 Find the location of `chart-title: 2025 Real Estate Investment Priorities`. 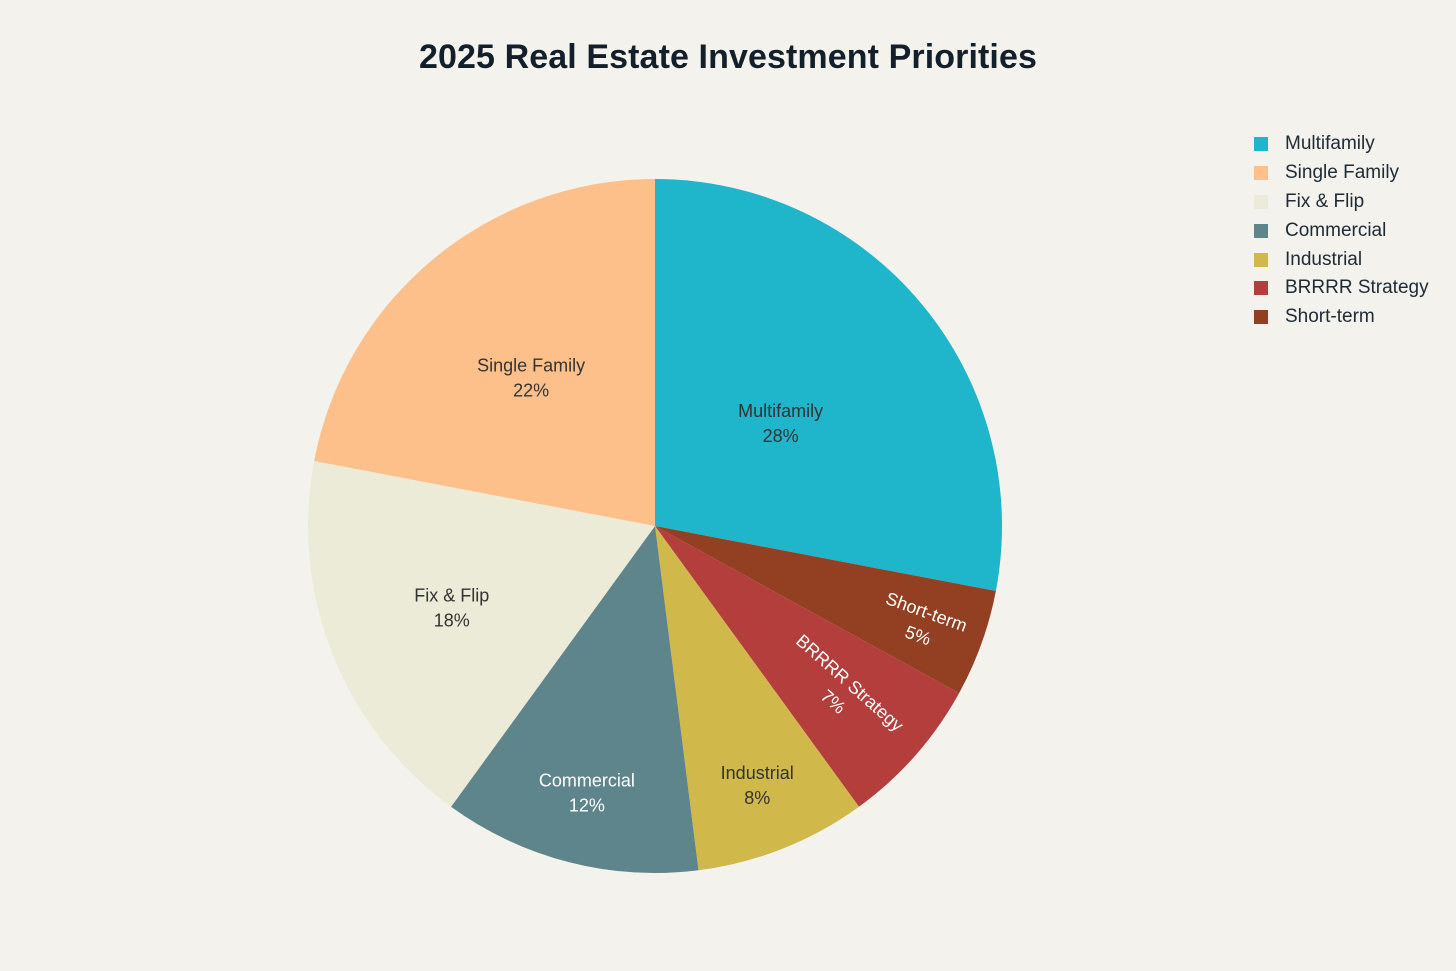

chart-title: 2025 Real Estate Investment Priorities is located at coordinates (728, 57).